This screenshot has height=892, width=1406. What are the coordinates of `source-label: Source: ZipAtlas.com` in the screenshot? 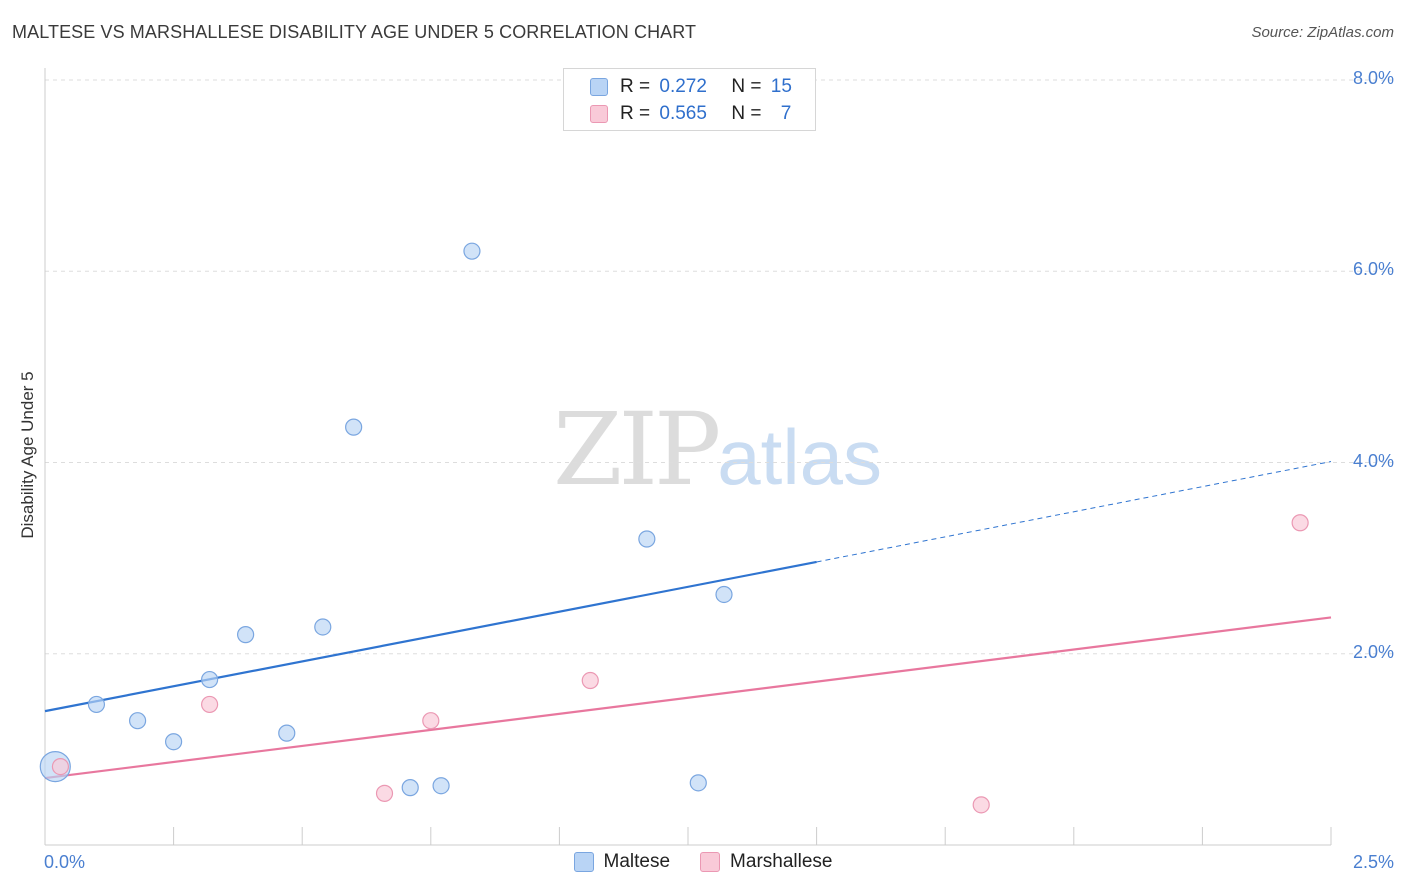 It's located at (1322, 32).